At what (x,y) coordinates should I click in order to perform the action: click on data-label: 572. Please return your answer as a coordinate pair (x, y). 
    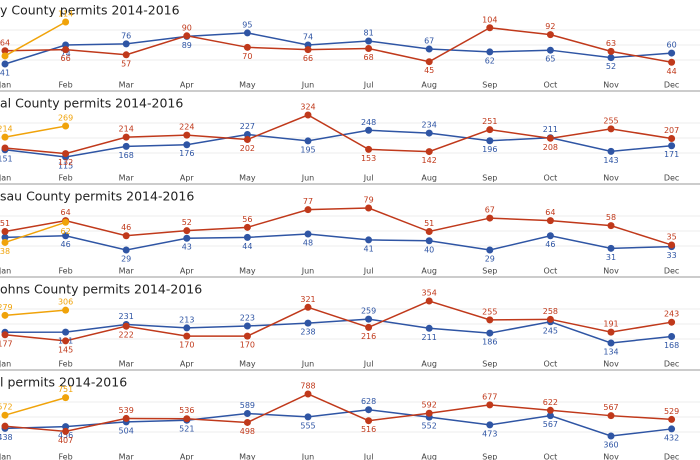
    Looking at the image, I should click on (6, 407).